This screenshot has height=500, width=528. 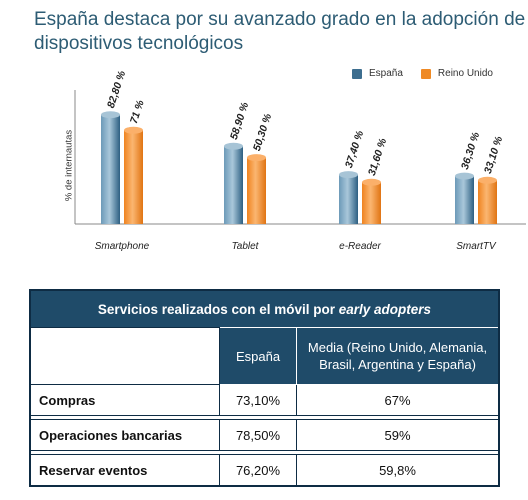 I want to click on bar-top-spain-e-reader, so click(x=348, y=175).